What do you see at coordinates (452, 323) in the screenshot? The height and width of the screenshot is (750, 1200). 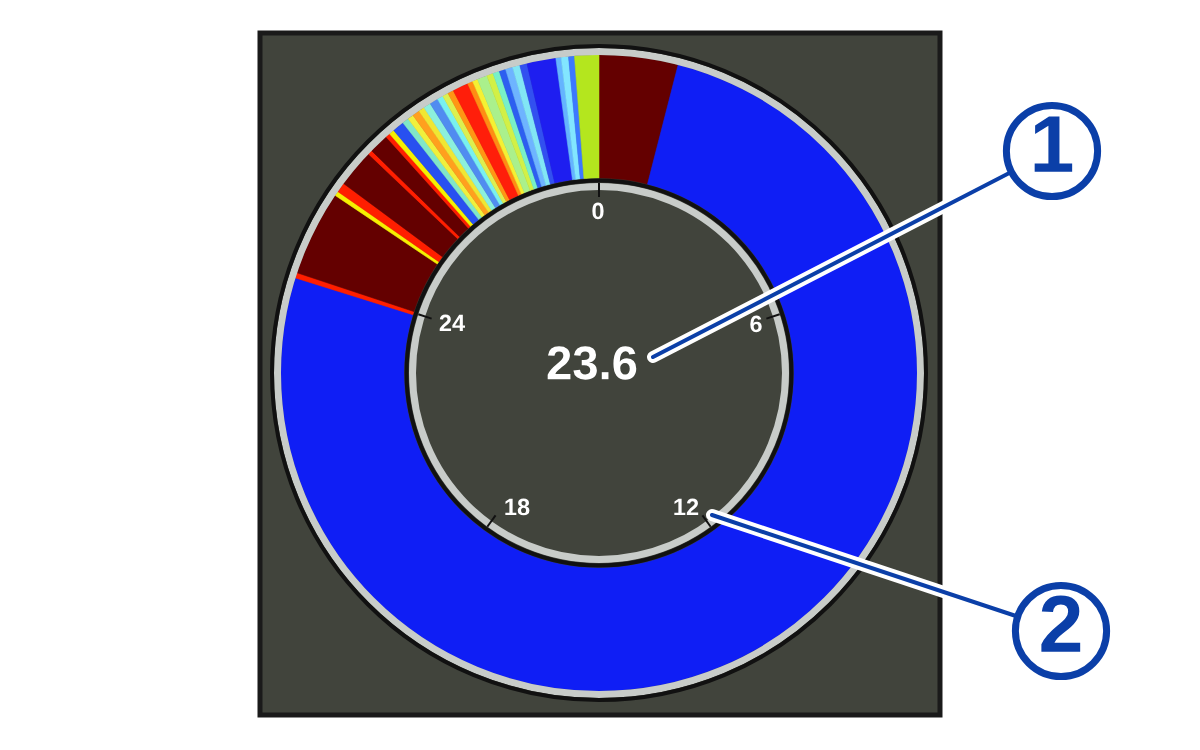 I see `text: 24` at bounding box center [452, 323].